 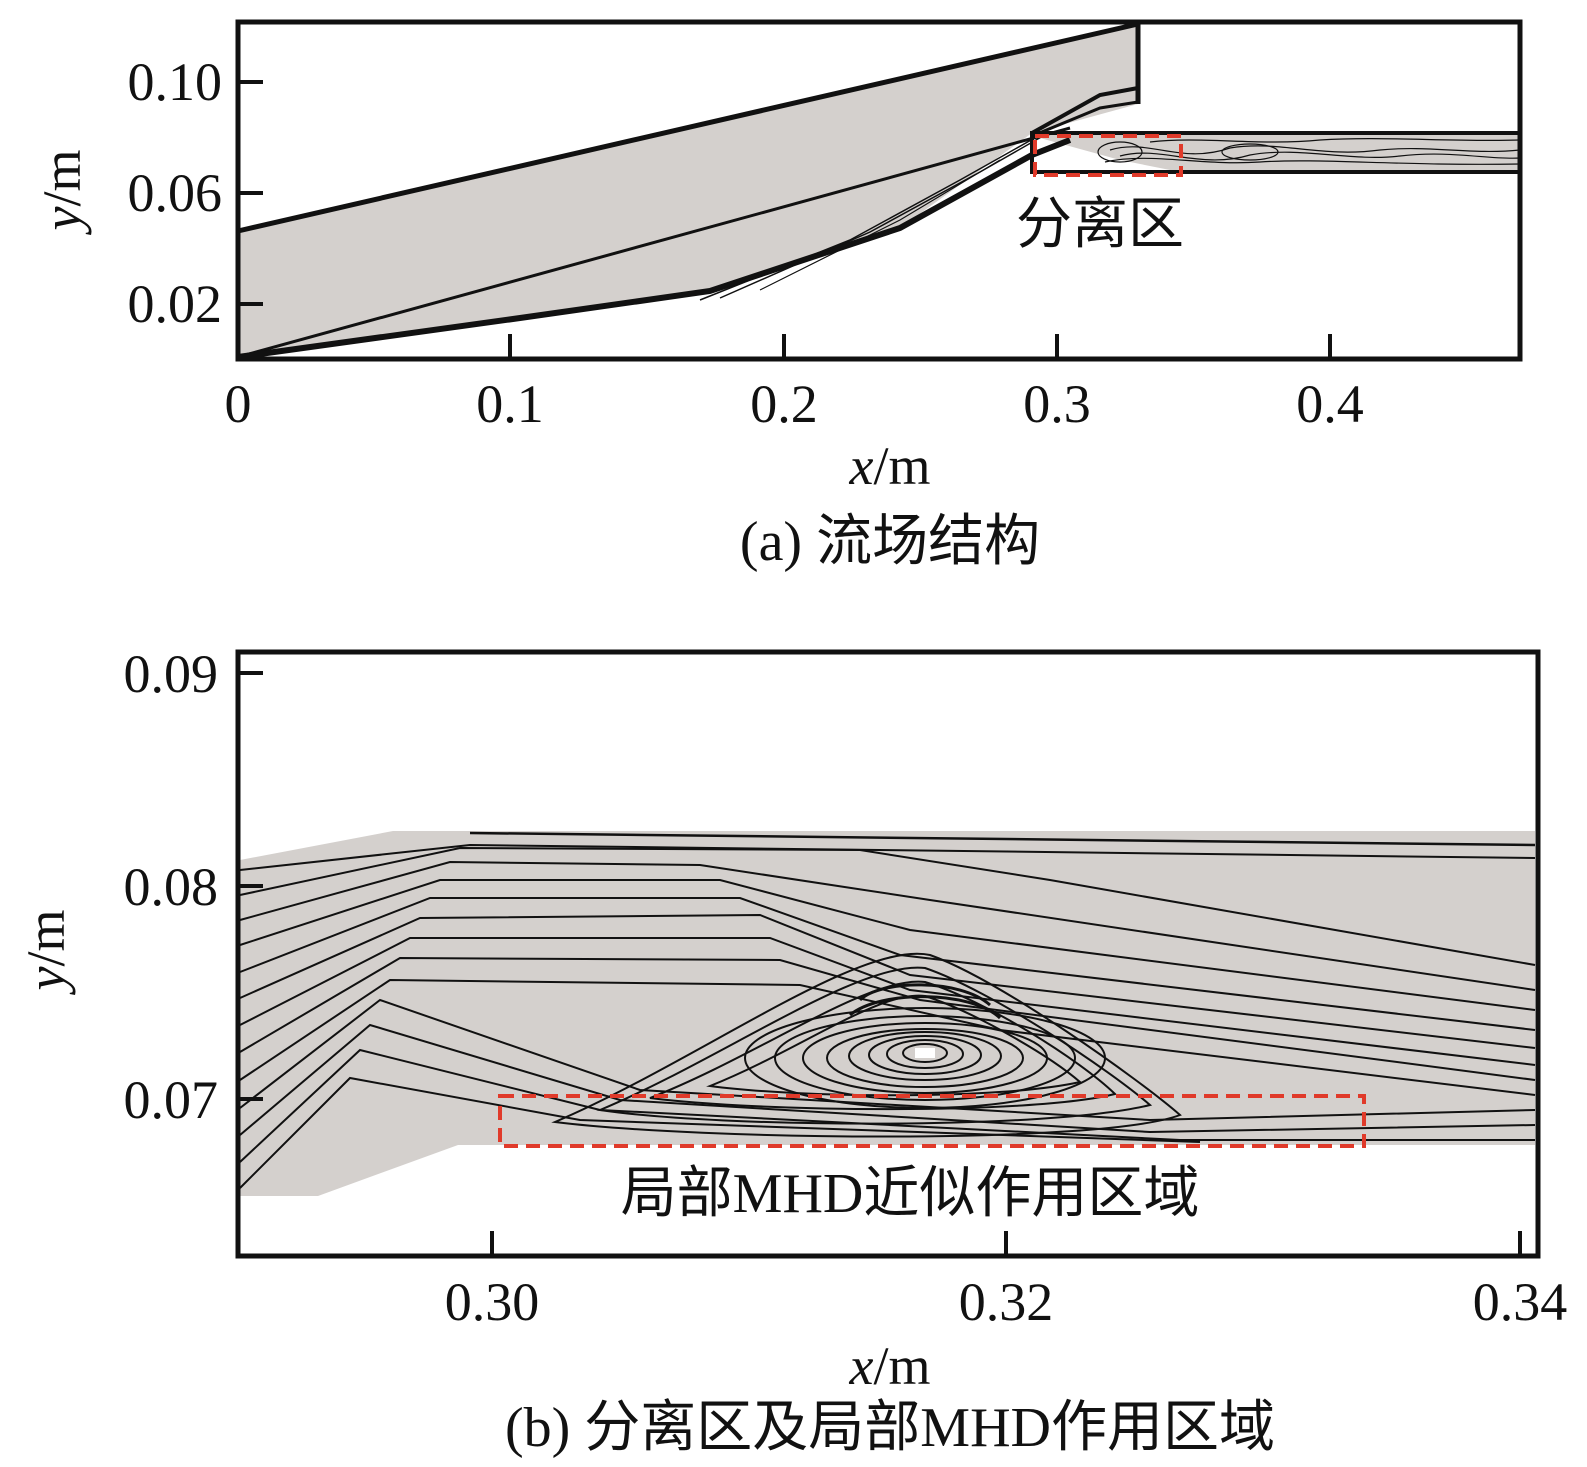 I want to click on panel-a-x-axis-title: x/m, so click(x=890, y=466).